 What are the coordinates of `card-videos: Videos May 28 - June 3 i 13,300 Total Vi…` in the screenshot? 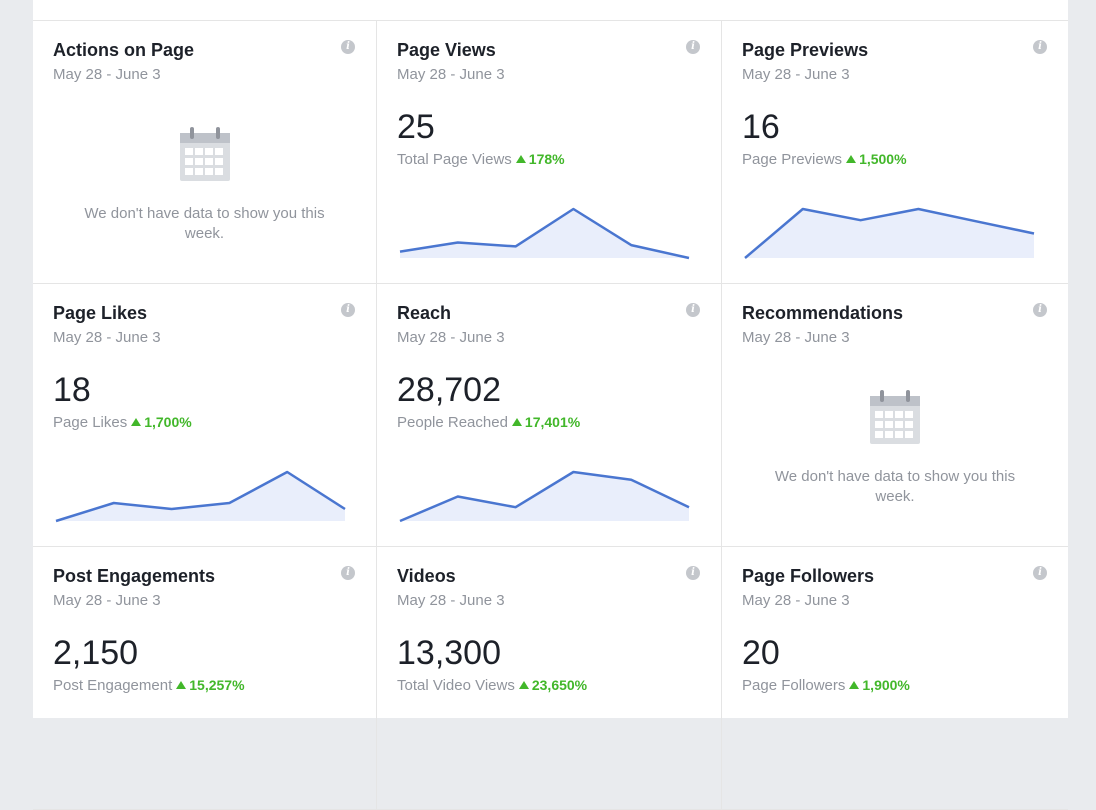 It's located at (549, 678).